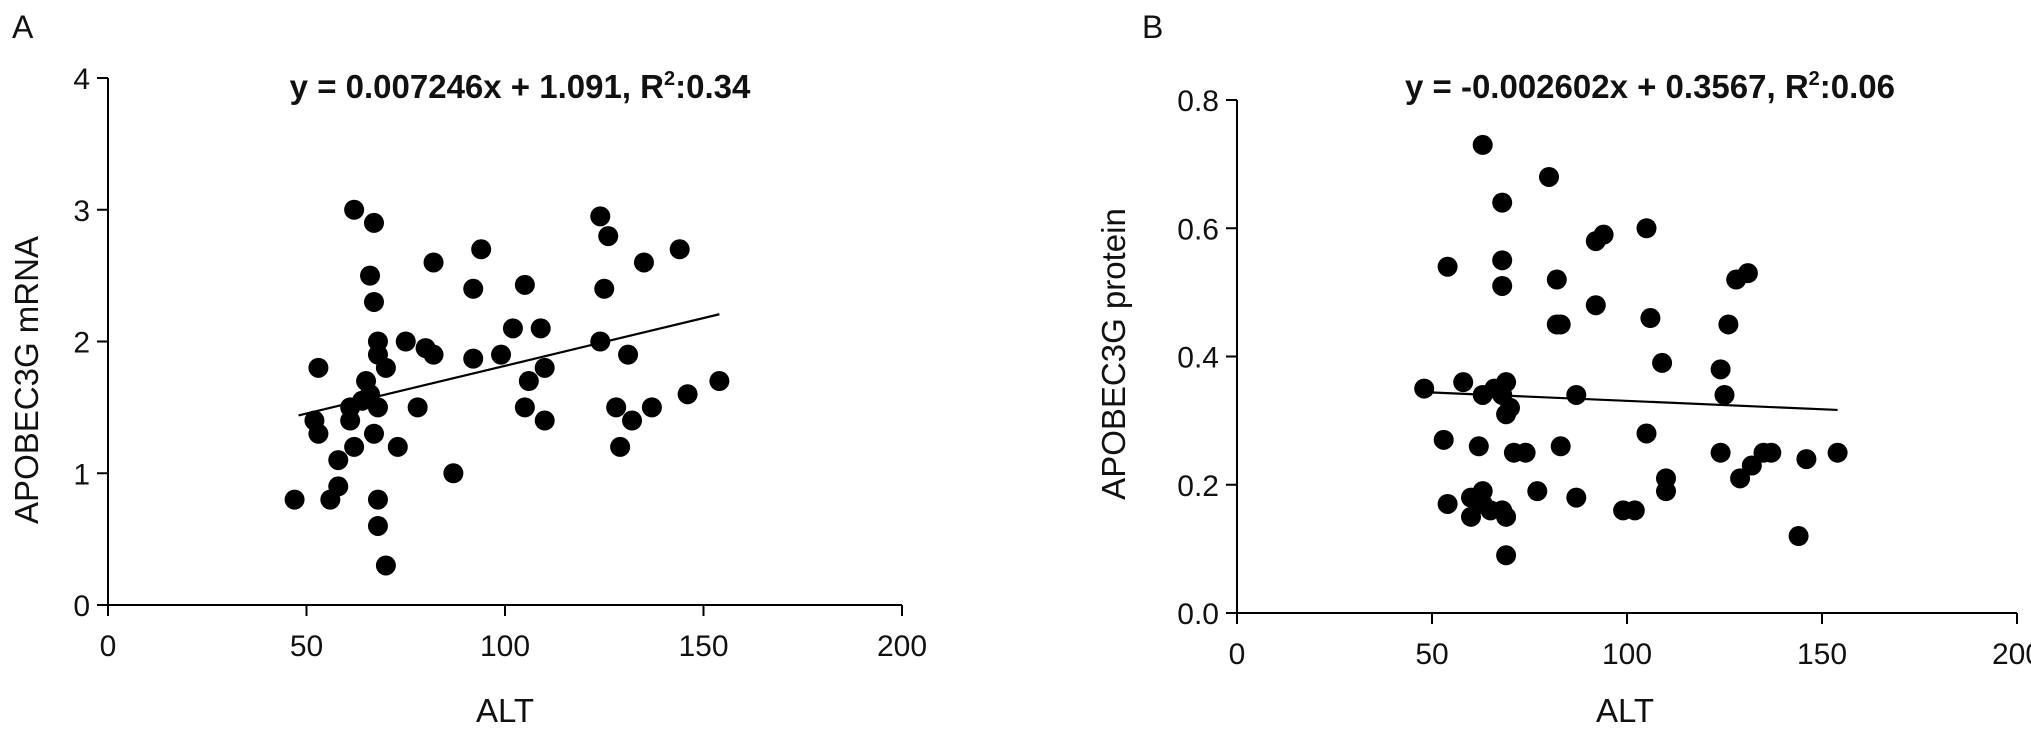 The image size is (2031, 744). Describe the element at coordinates (505, 710) in the screenshot. I see `x-axis-label-a: ALT` at that location.